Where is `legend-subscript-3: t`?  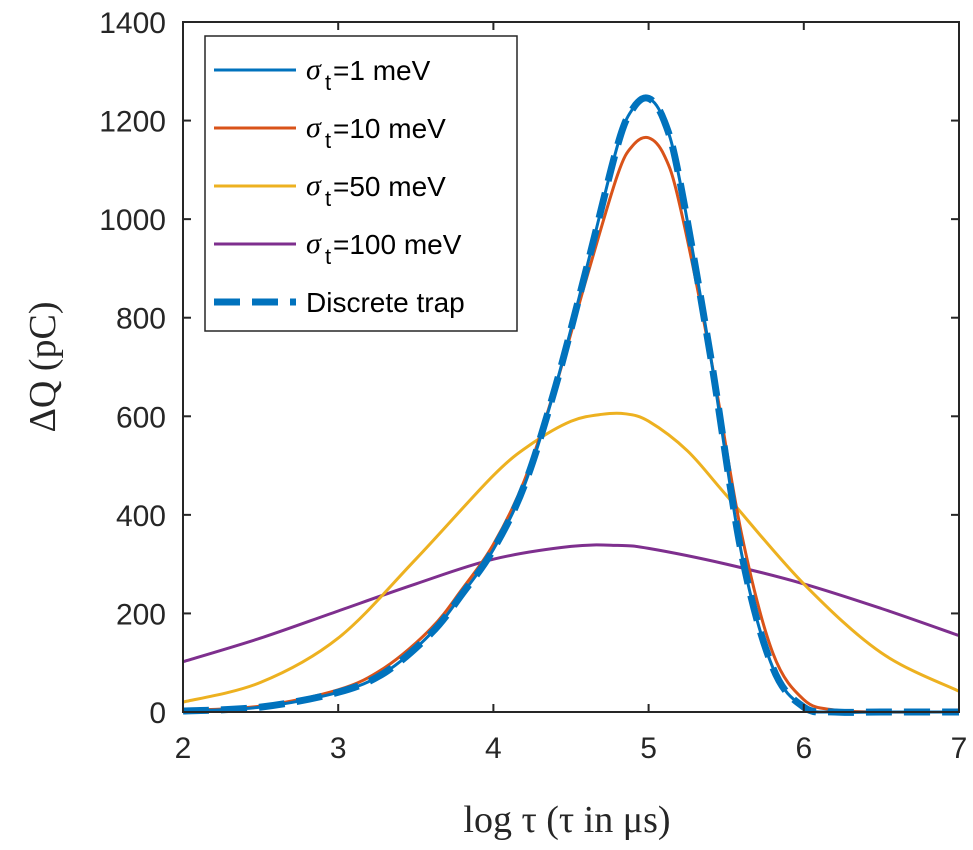 legend-subscript-3: t is located at coordinates (328, 256).